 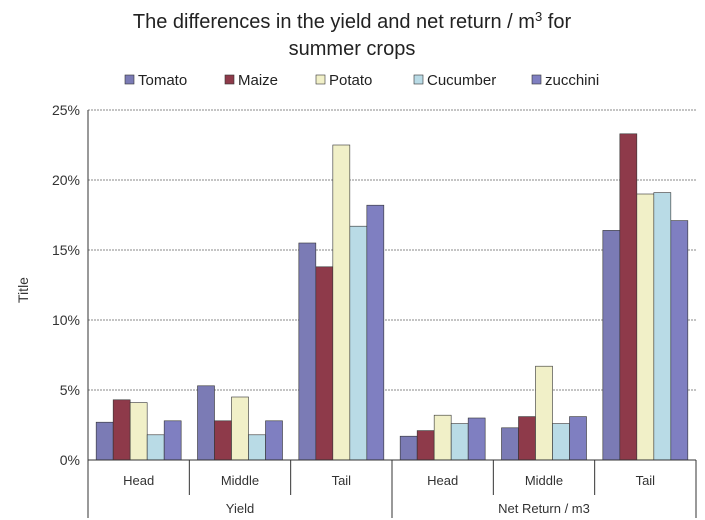 I want to click on y-tick-labels: 0% 5% 10% 15% 20% 25%, so click(x=66, y=285).